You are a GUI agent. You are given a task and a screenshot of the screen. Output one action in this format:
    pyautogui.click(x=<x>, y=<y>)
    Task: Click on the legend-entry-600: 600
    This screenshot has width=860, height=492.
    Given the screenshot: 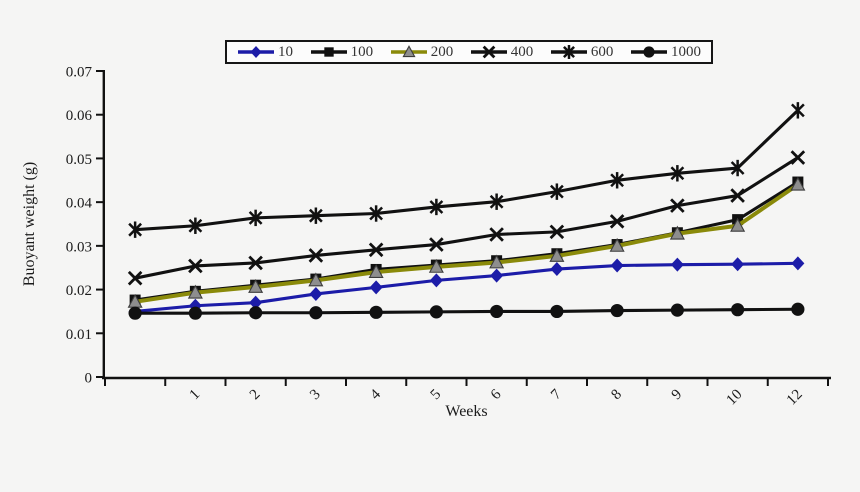 What is the action you would take?
    pyautogui.click(x=582, y=52)
    